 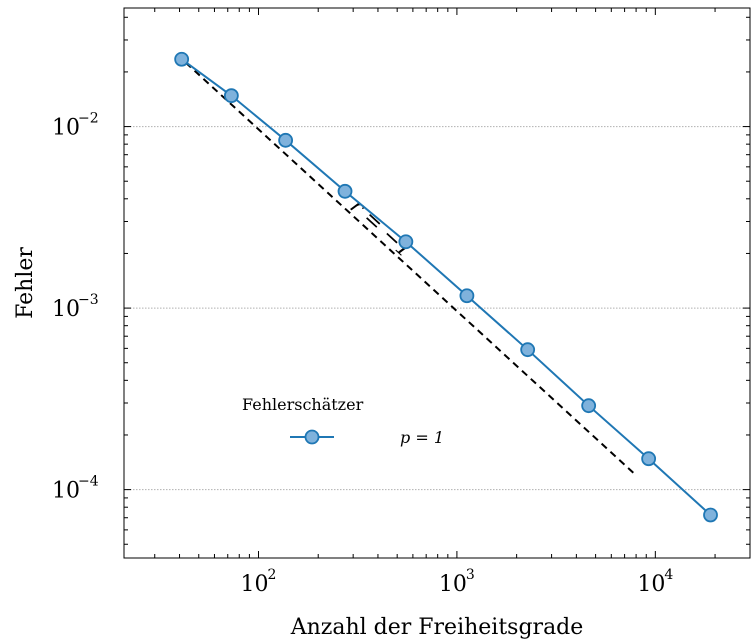 I want to click on x-tick-label: 10 2, so click(x=258, y=582).